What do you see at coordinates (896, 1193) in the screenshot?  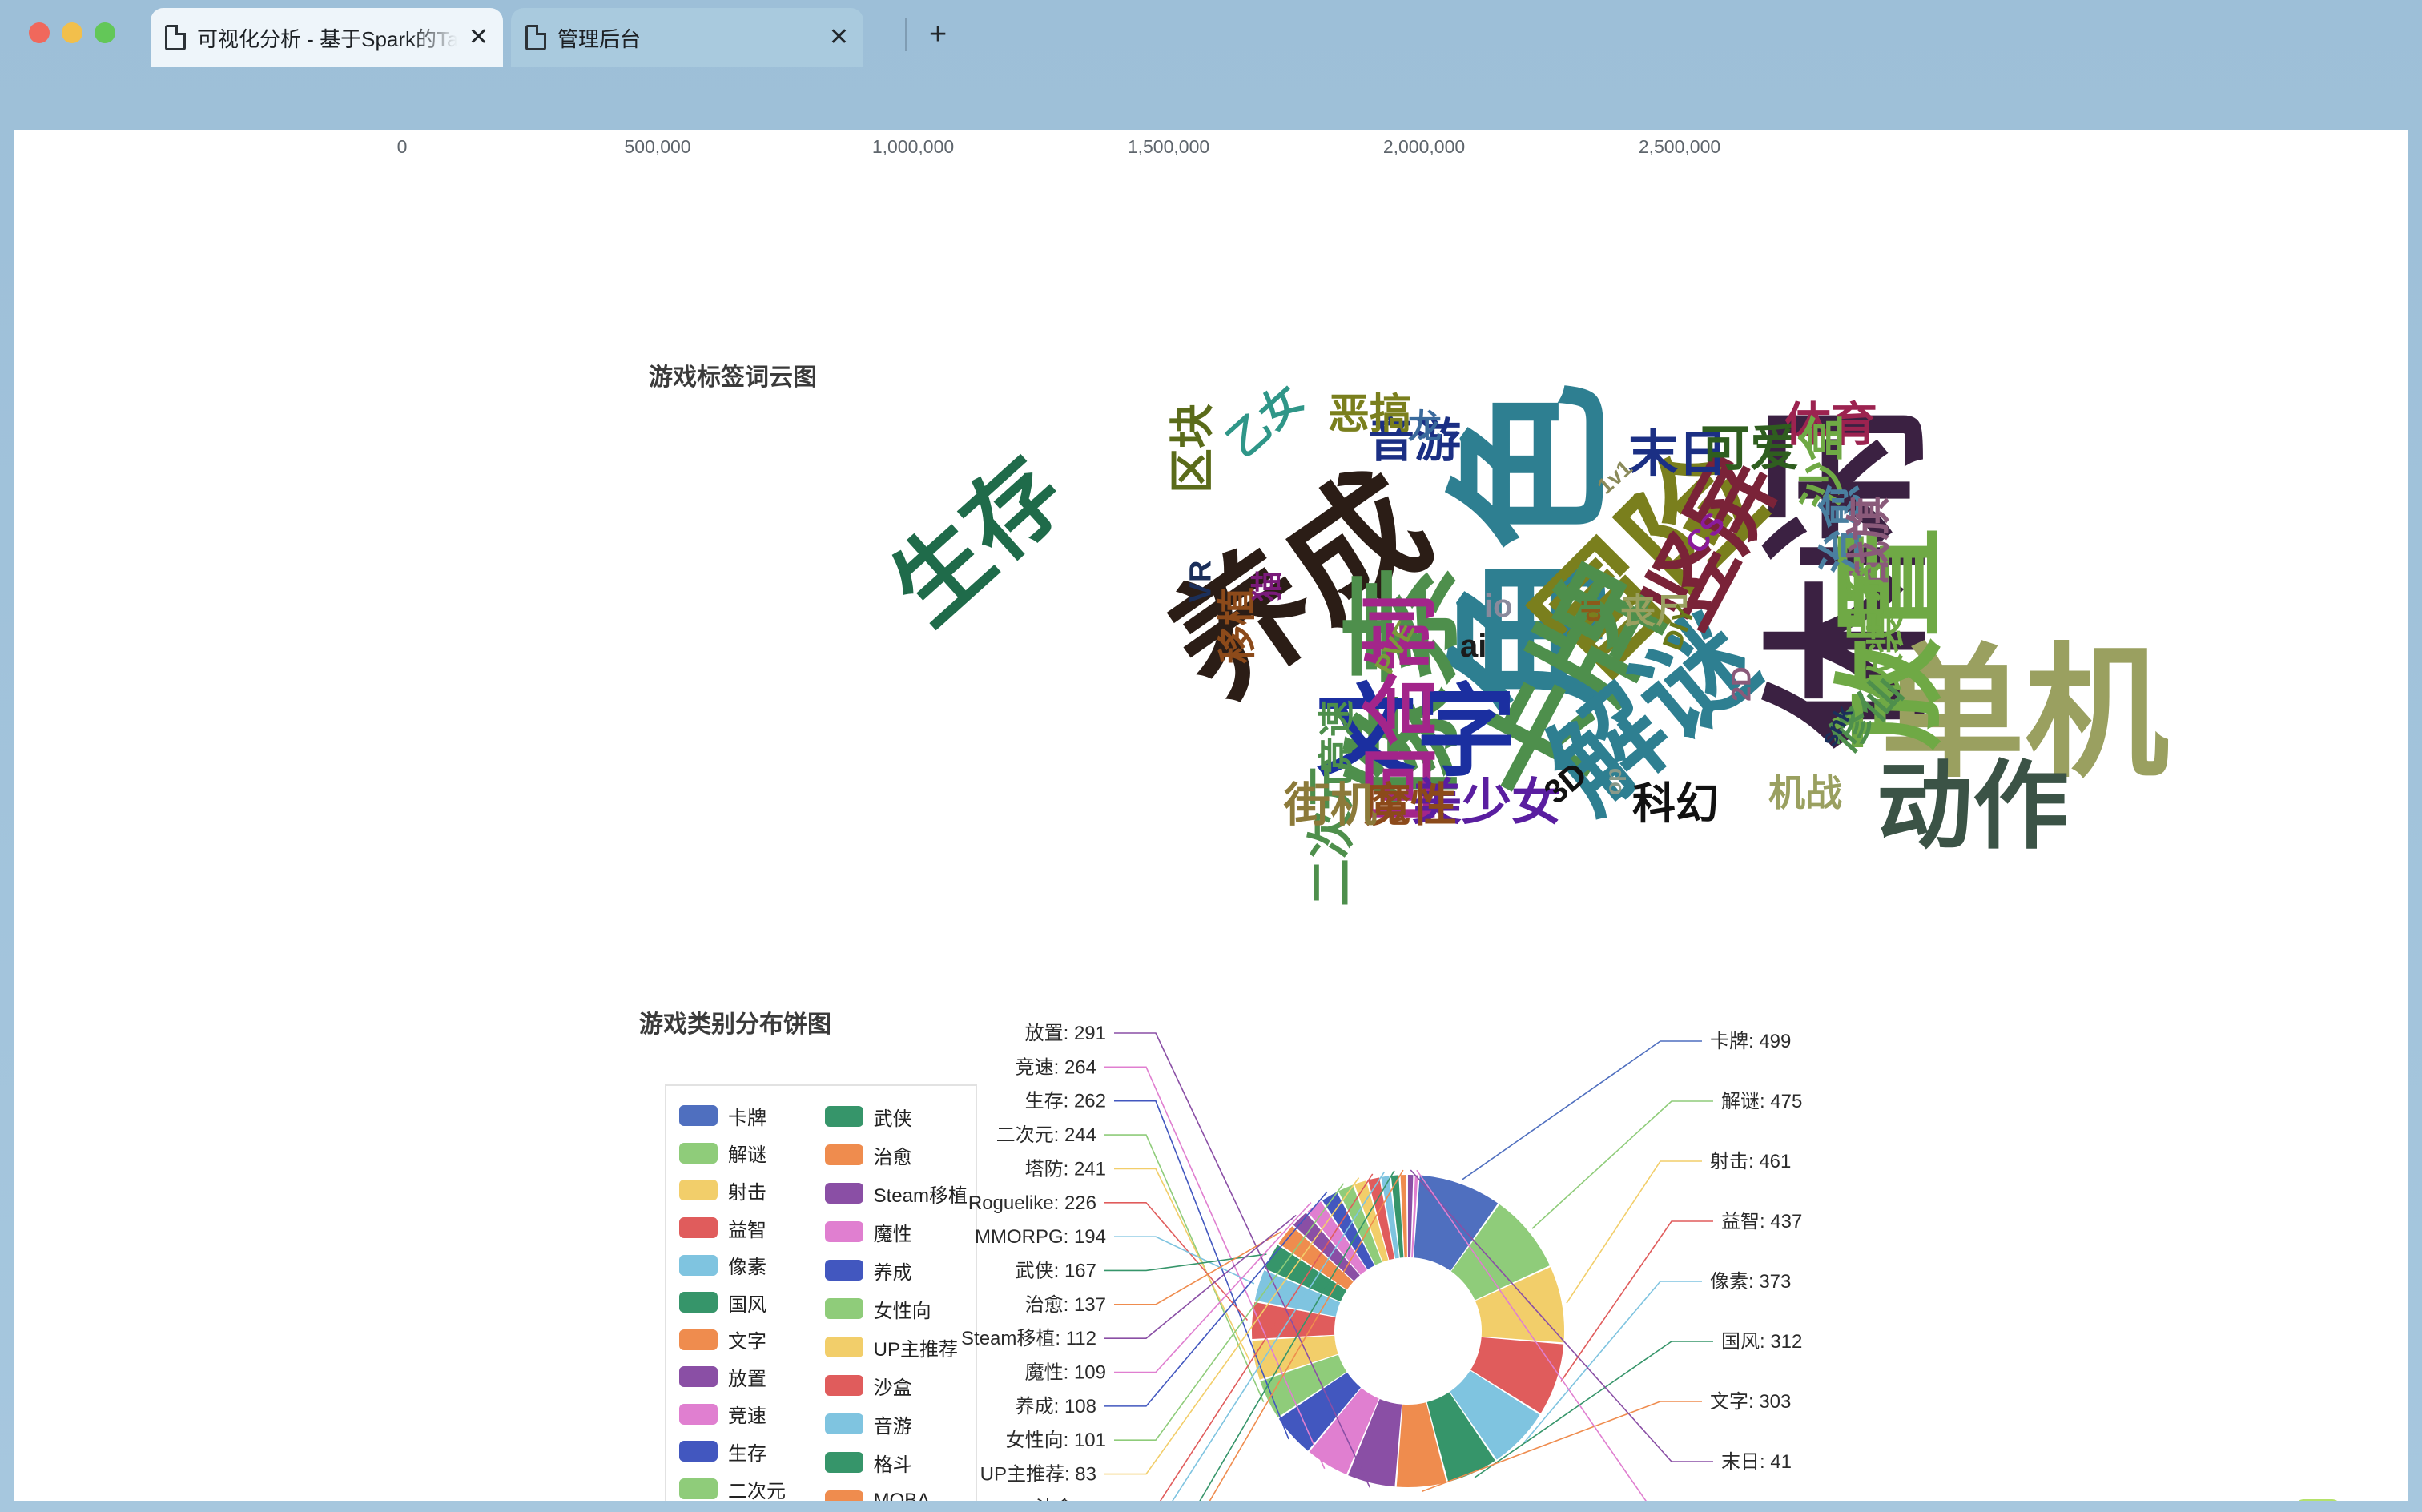 I see `legend-item: Steam移植` at bounding box center [896, 1193].